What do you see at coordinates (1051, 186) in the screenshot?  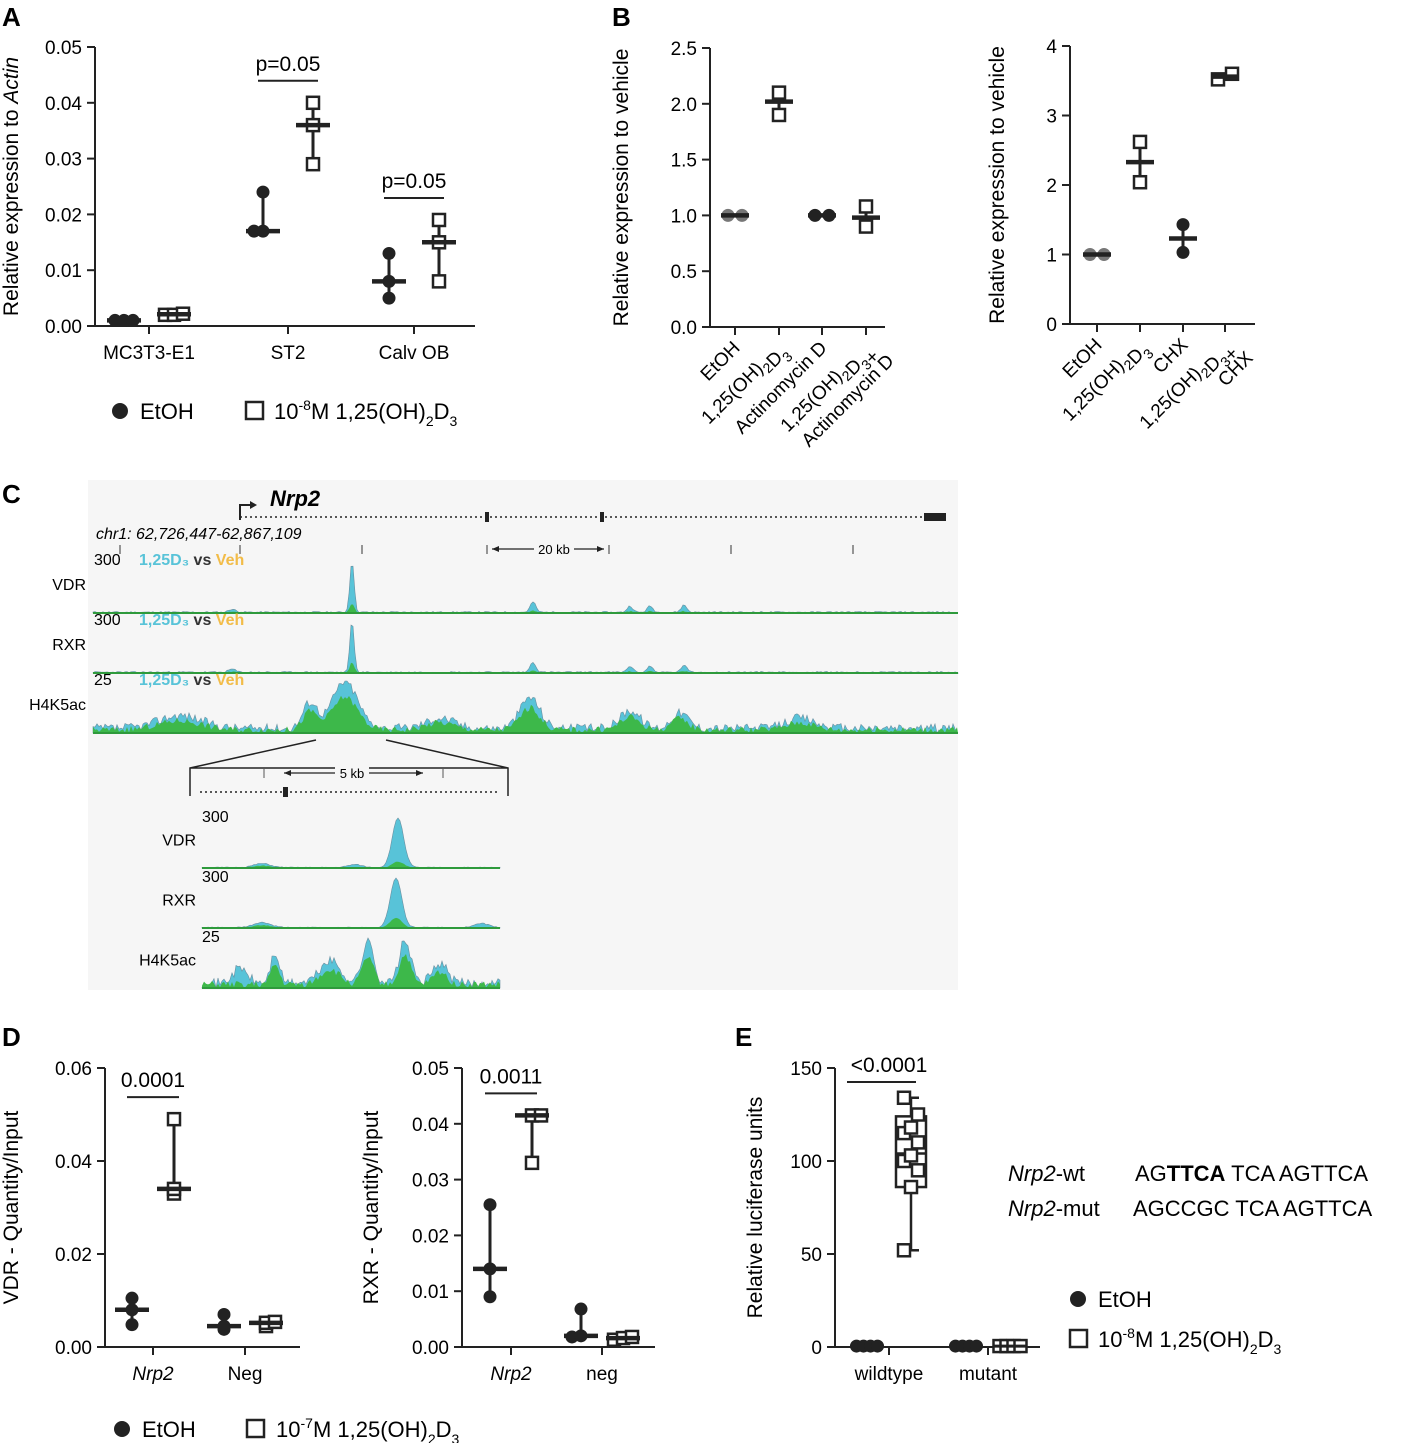 I see `y-tick-label: 2` at bounding box center [1051, 186].